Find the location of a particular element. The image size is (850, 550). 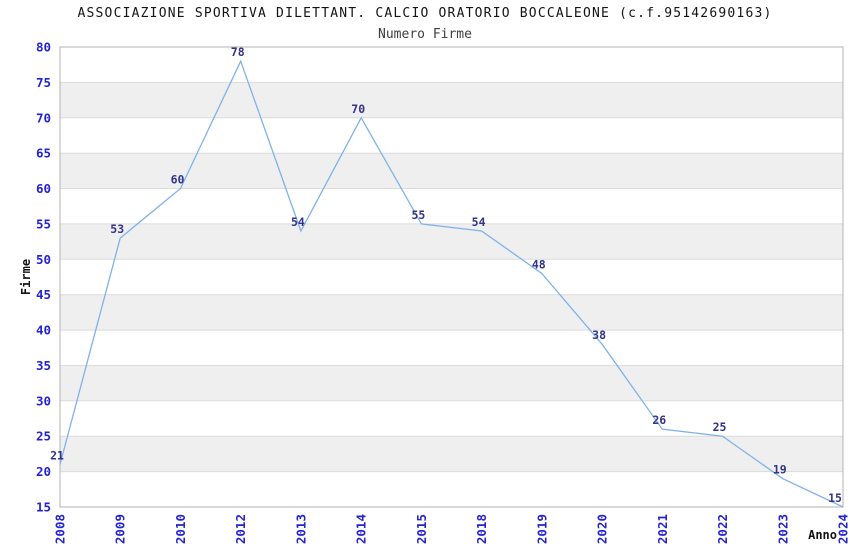

x-tick-label: 2024 is located at coordinates (843, 529).